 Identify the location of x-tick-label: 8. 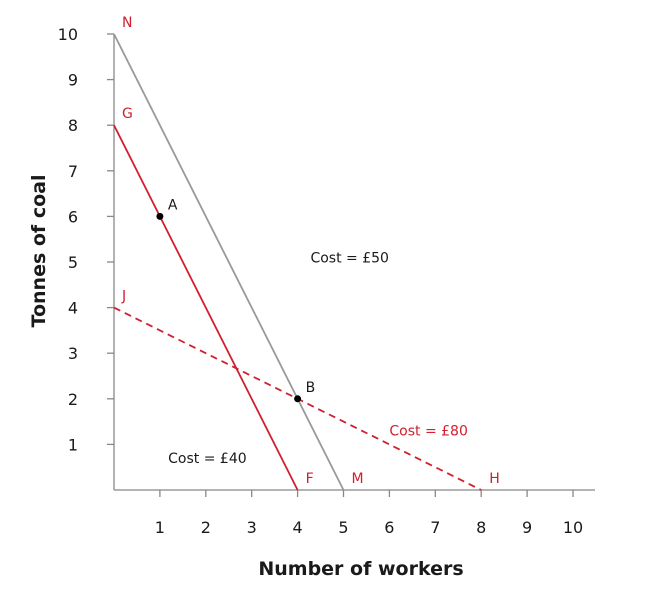
(481, 527).